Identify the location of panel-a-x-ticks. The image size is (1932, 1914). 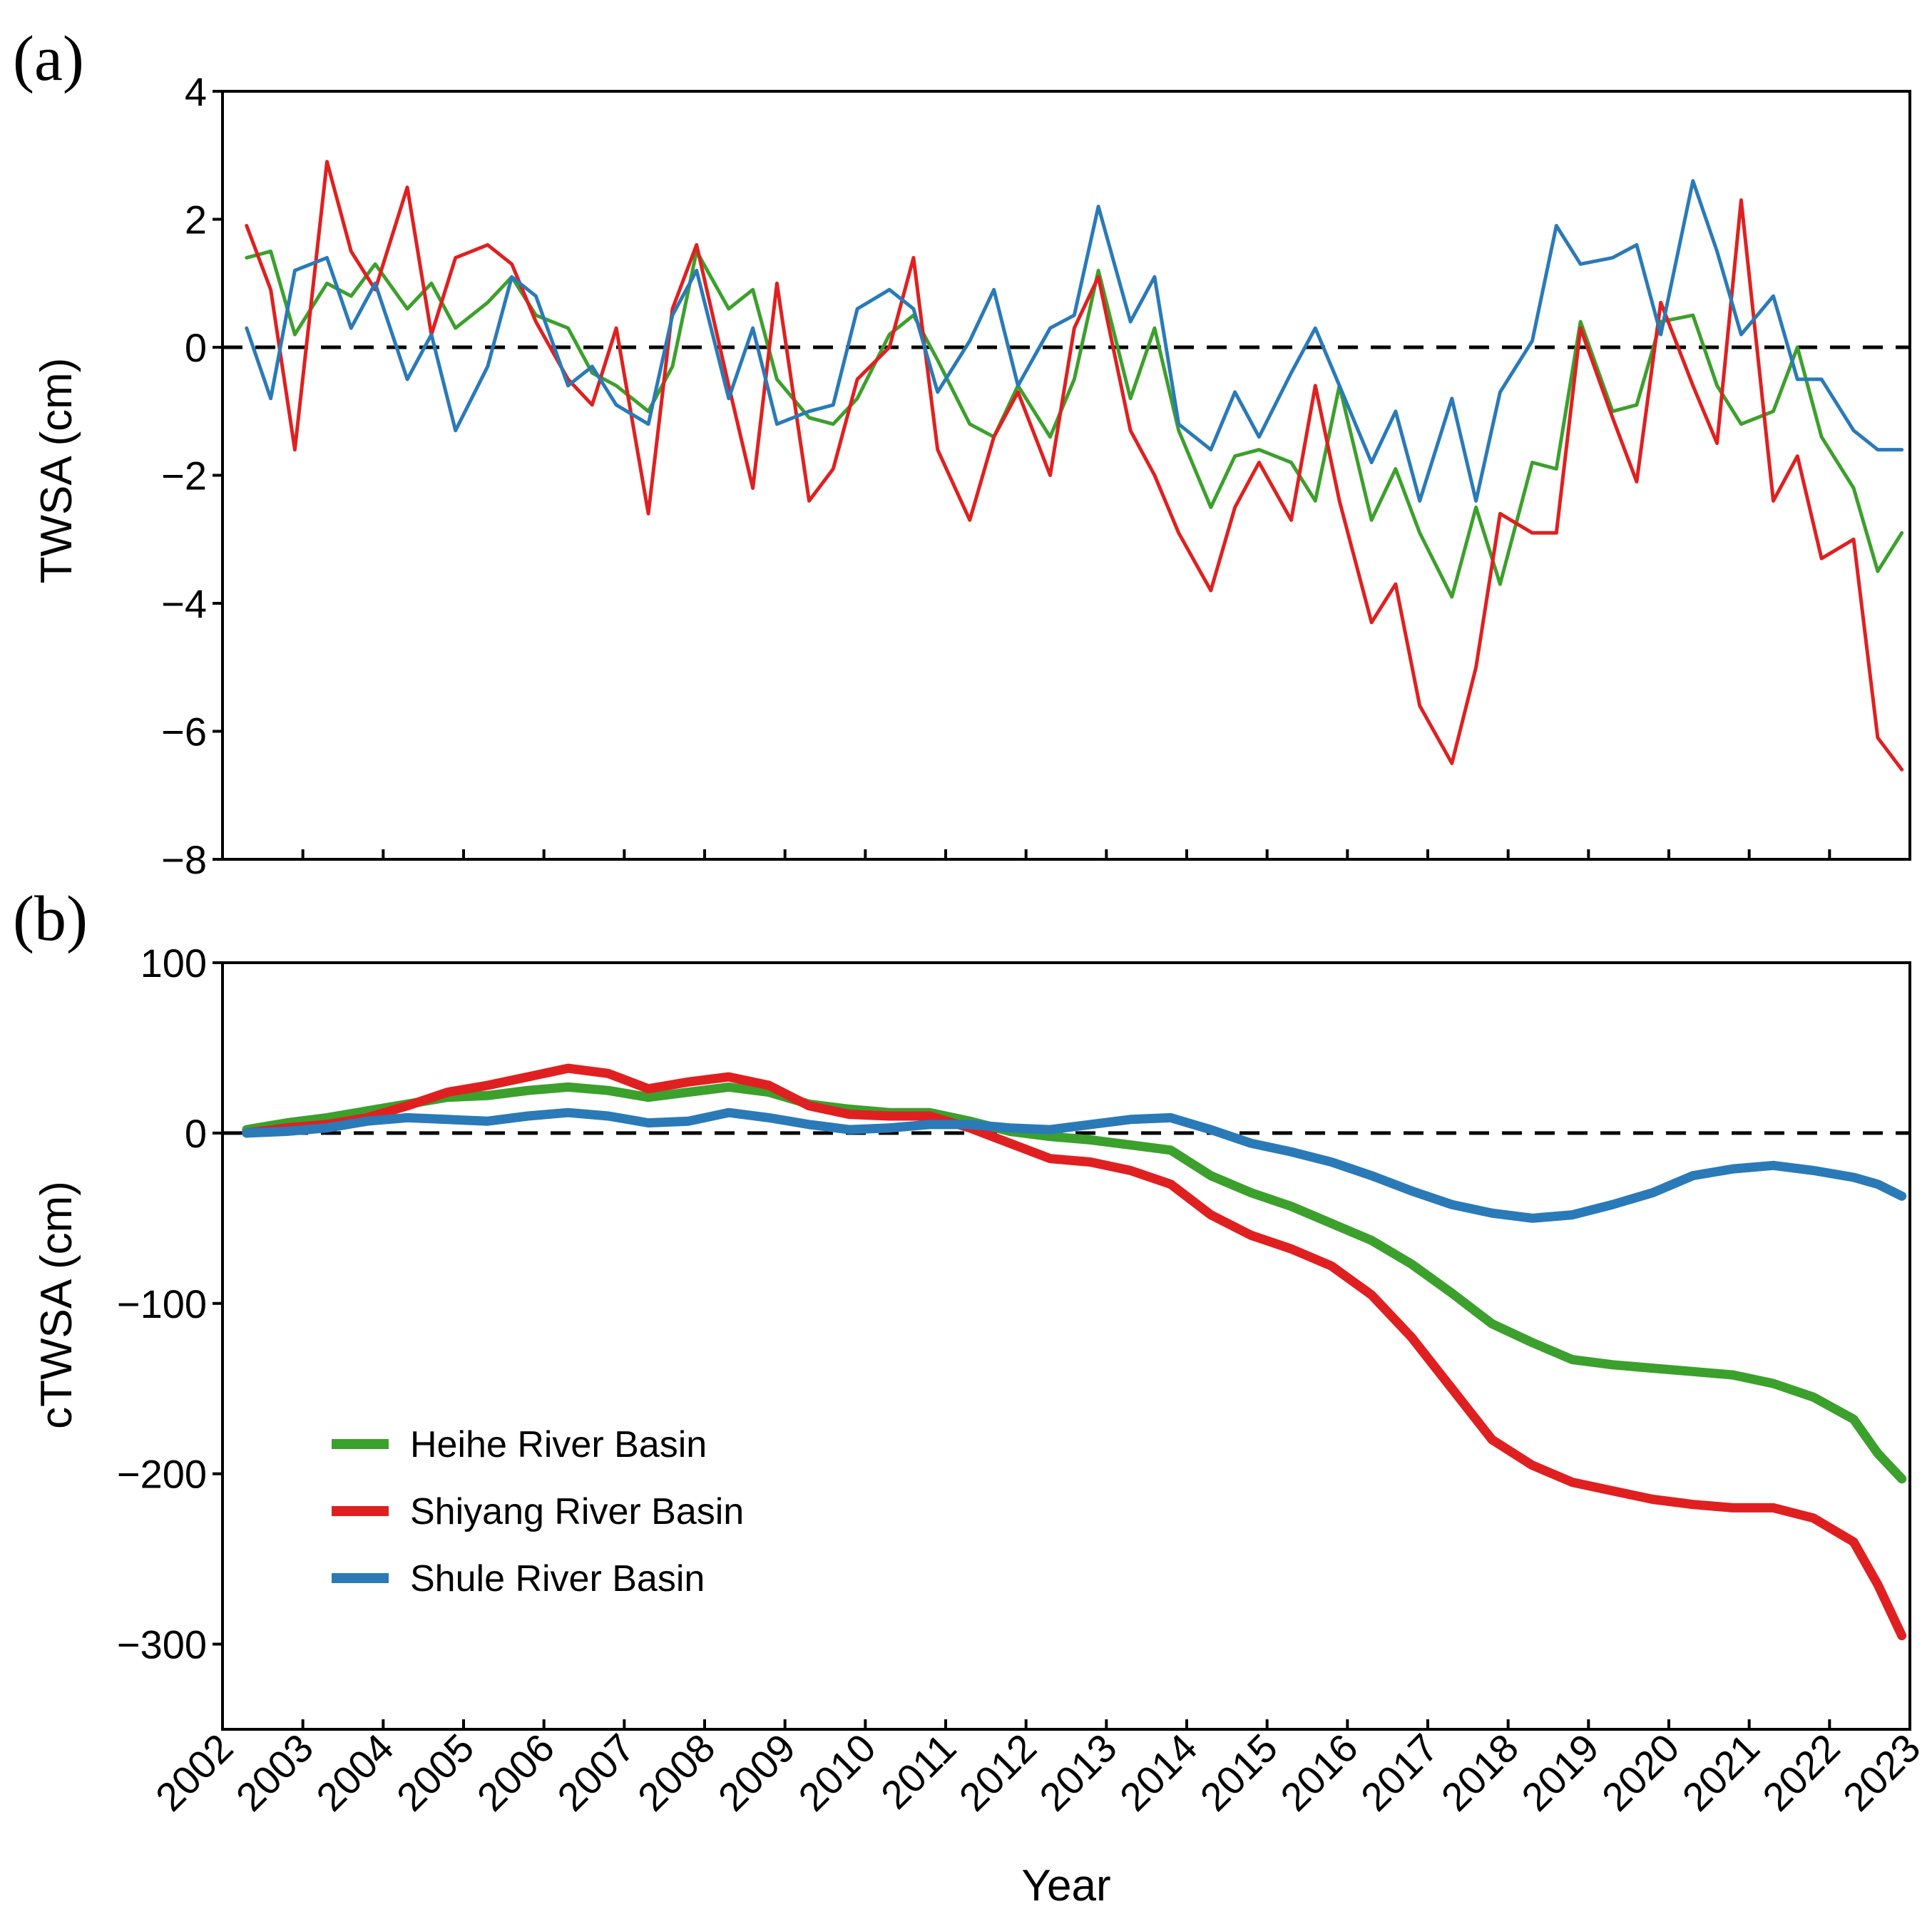
(1066, 854).